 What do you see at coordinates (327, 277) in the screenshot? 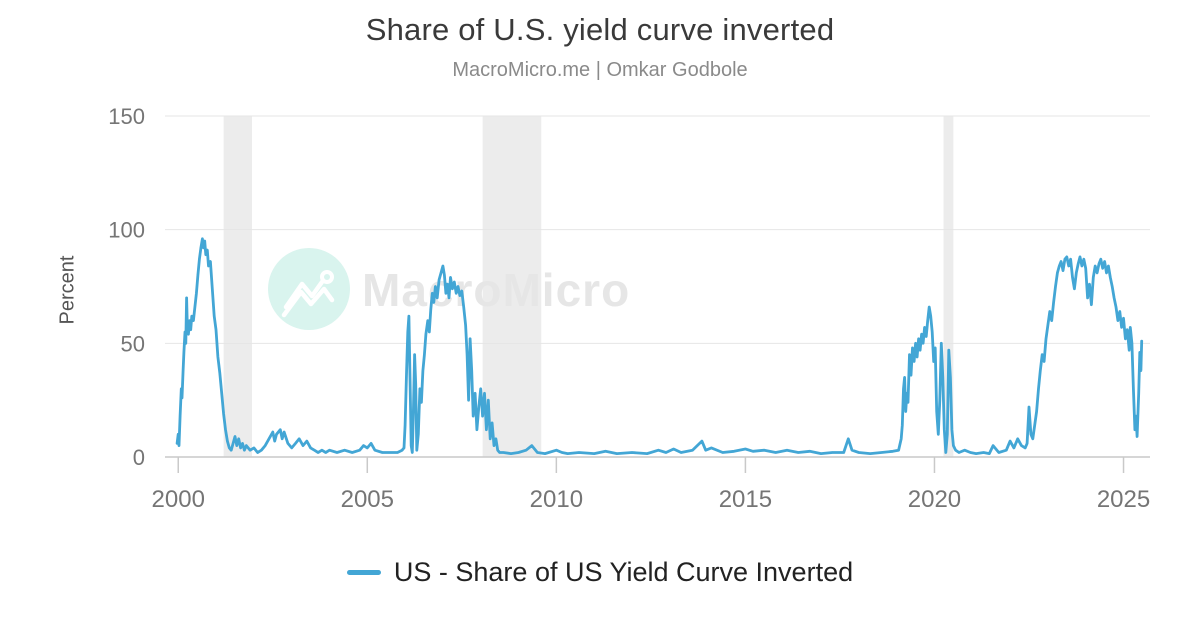
I see `logo-ring-icon` at bounding box center [327, 277].